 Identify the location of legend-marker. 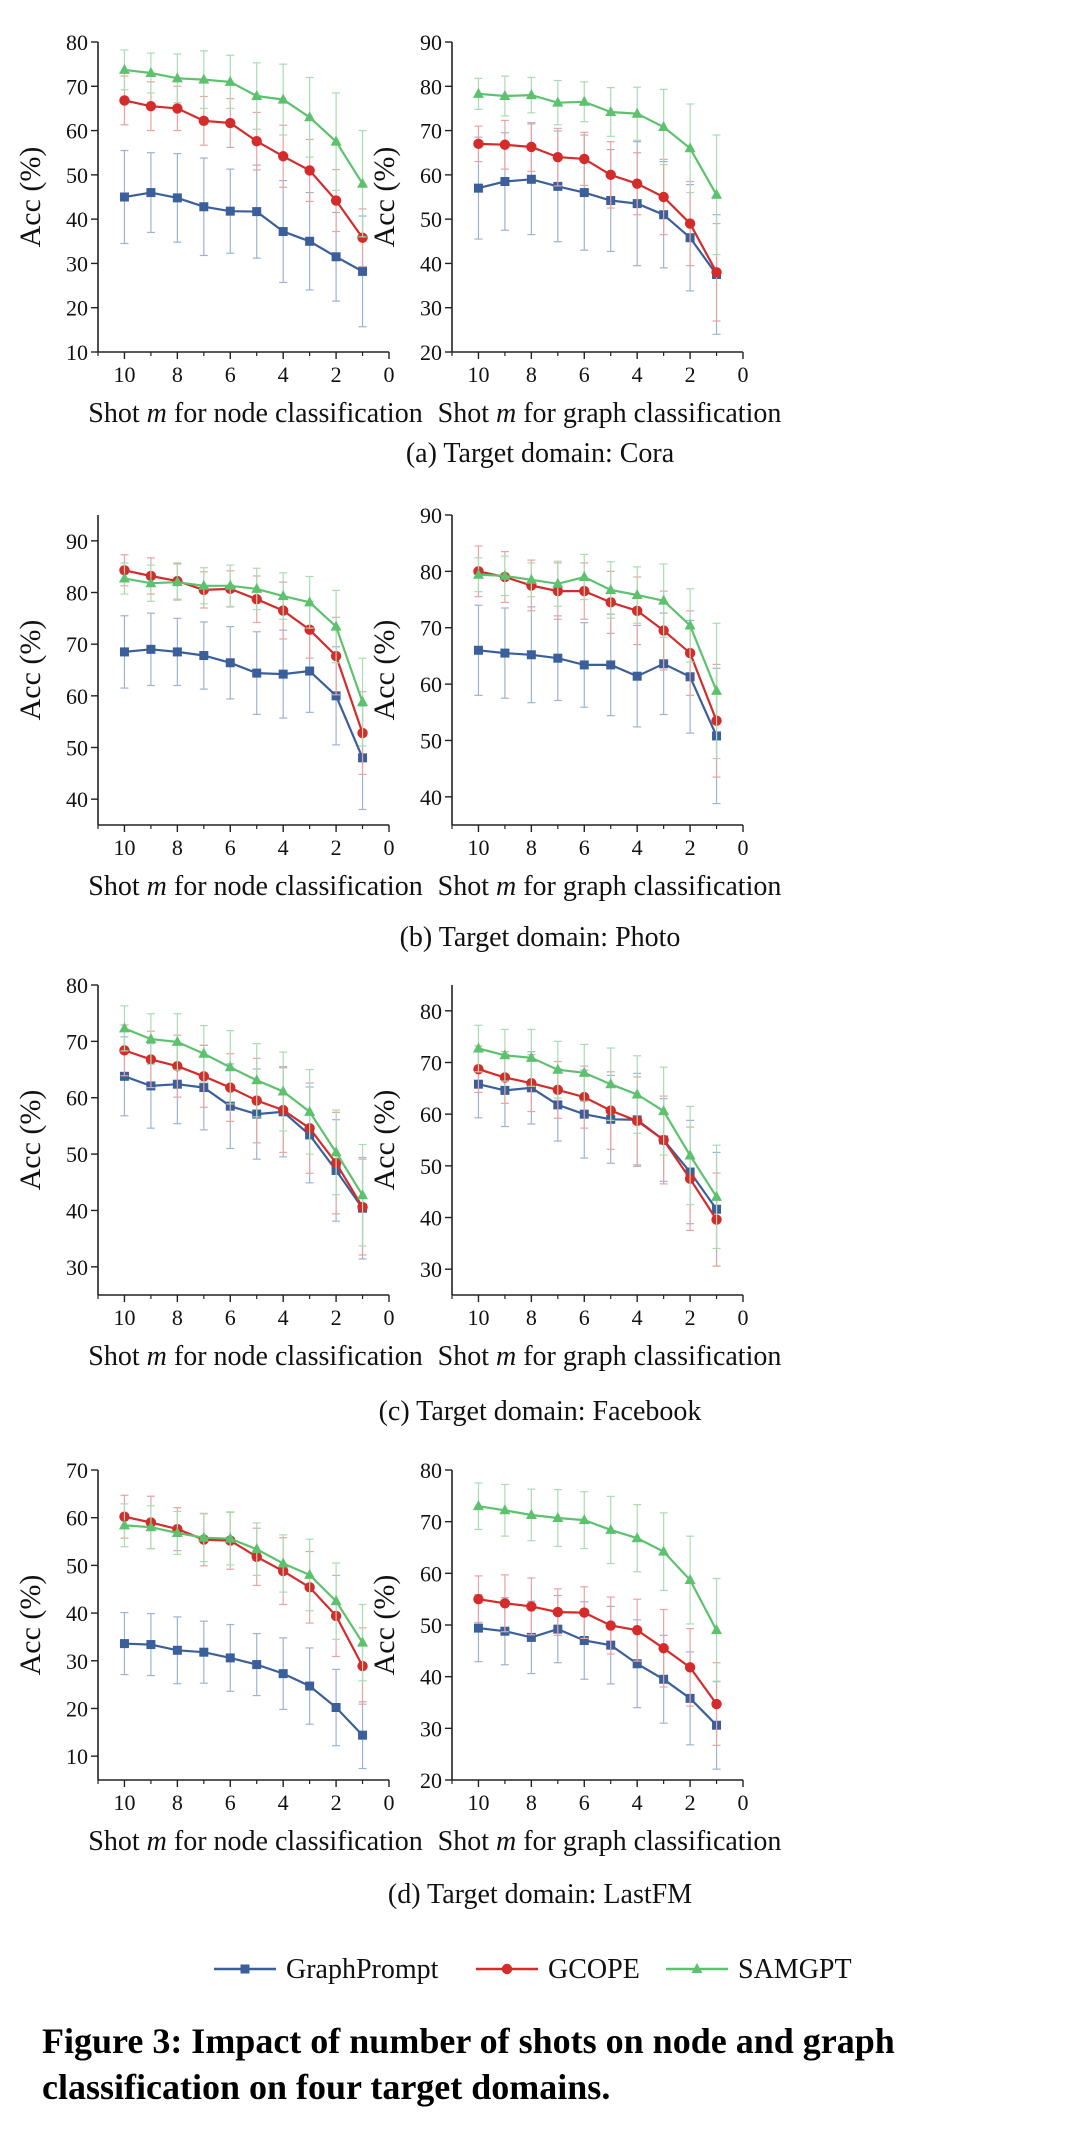
(507, 1969).